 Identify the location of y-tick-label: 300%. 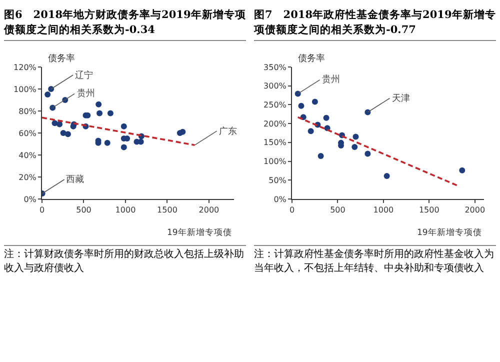
(275, 86).